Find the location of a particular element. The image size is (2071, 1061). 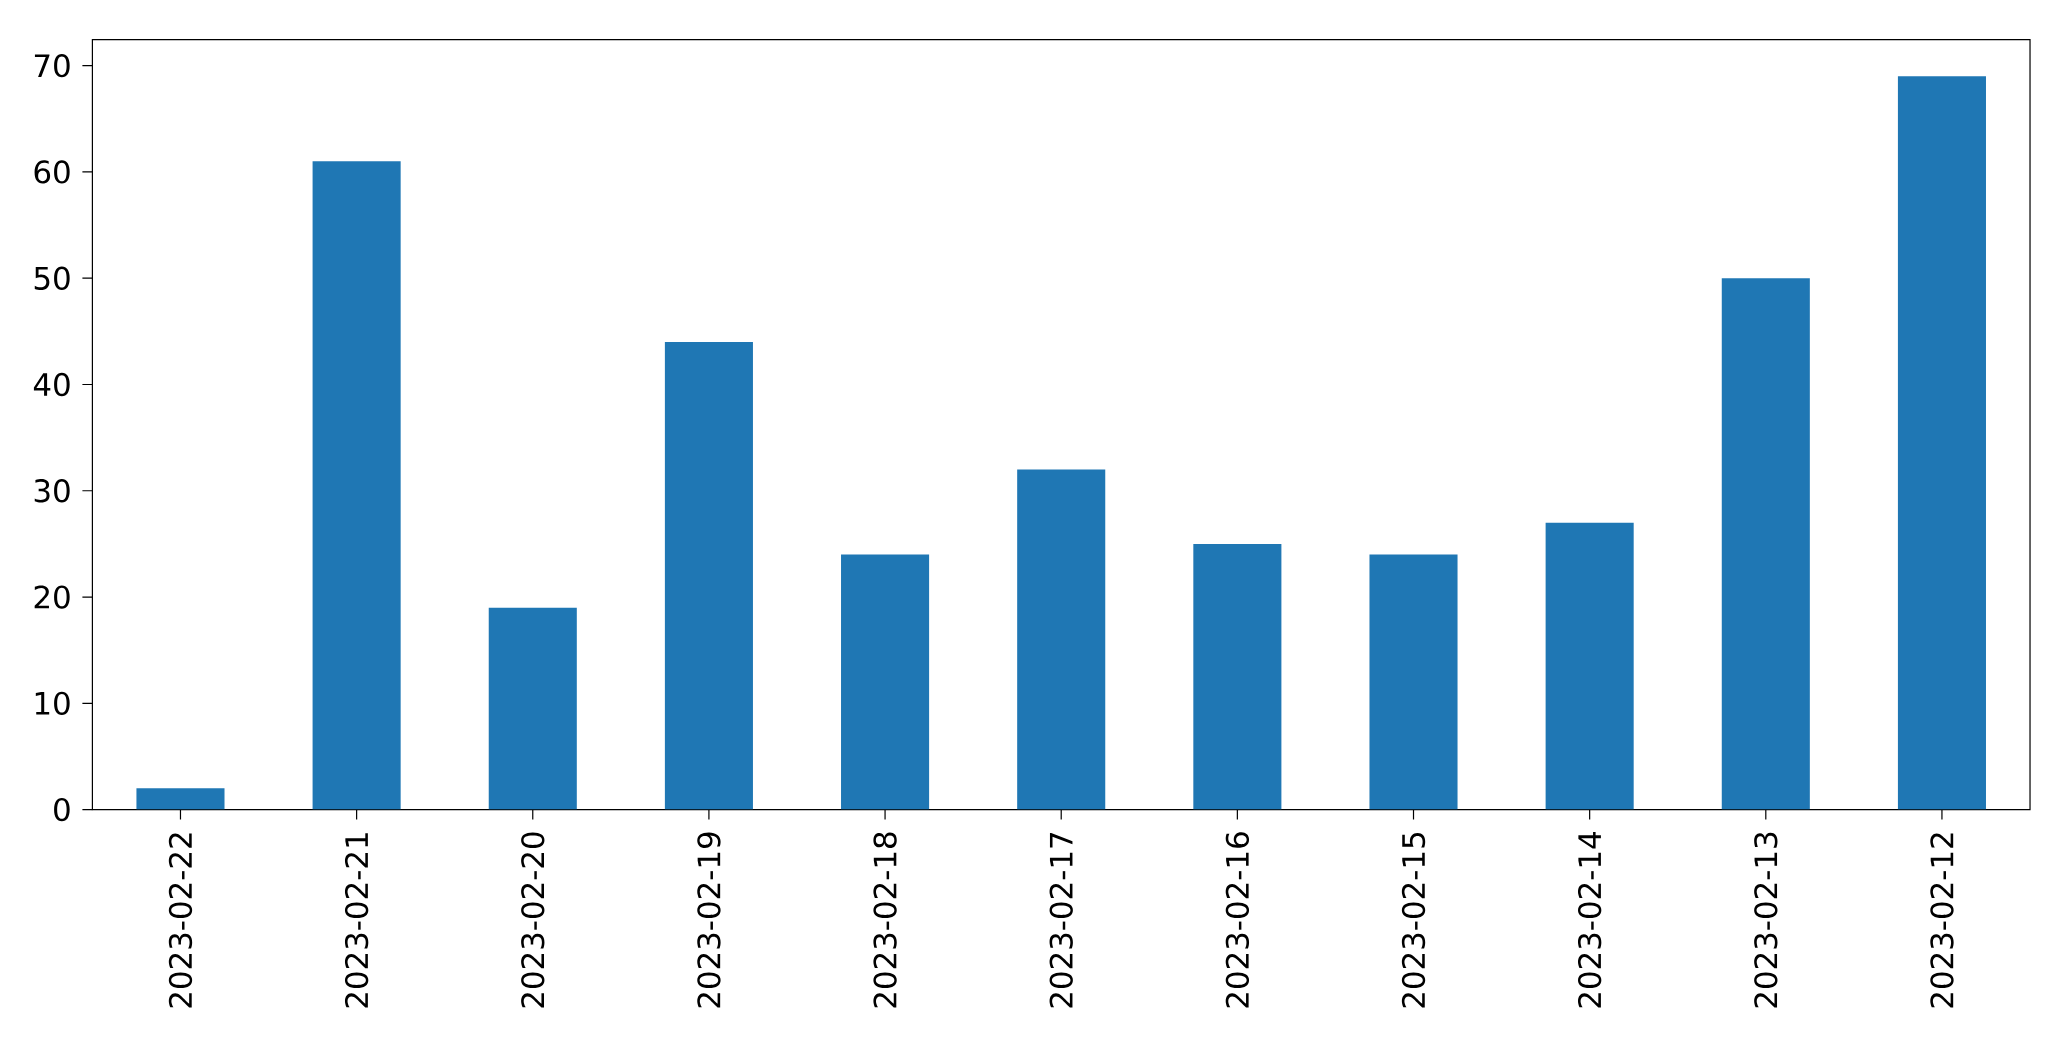

y-tick-label: 10 is located at coordinates (52, 703).